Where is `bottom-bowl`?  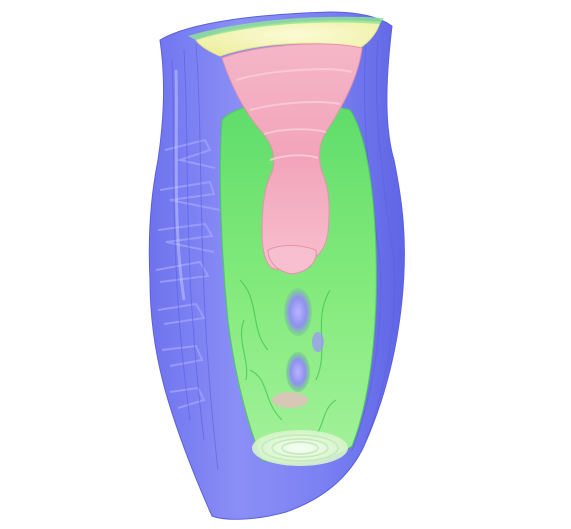
bottom-bowl is located at coordinates (300, 448).